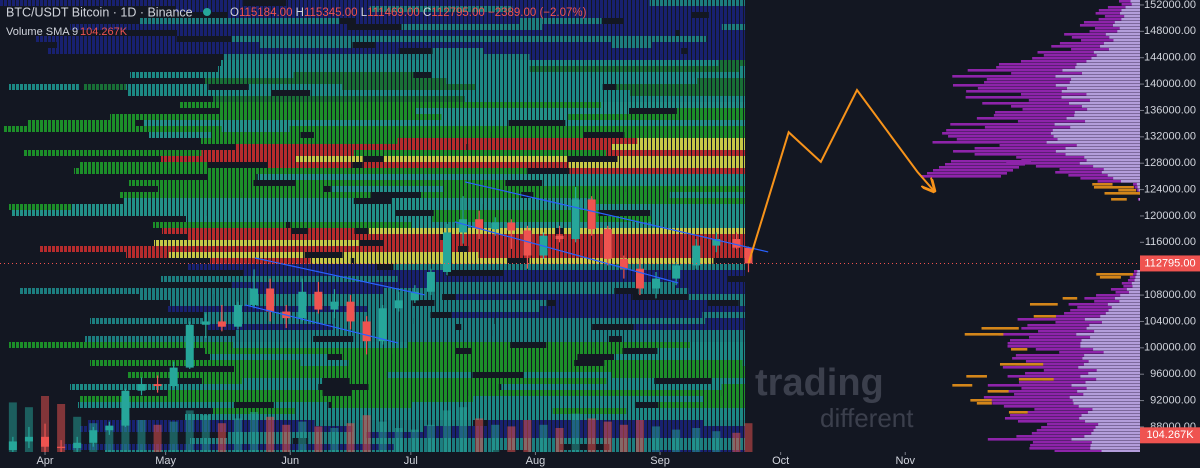  What do you see at coordinates (1173, 400) in the screenshot?
I see `y-tick-label: 92000.00` at bounding box center [1173, 400].